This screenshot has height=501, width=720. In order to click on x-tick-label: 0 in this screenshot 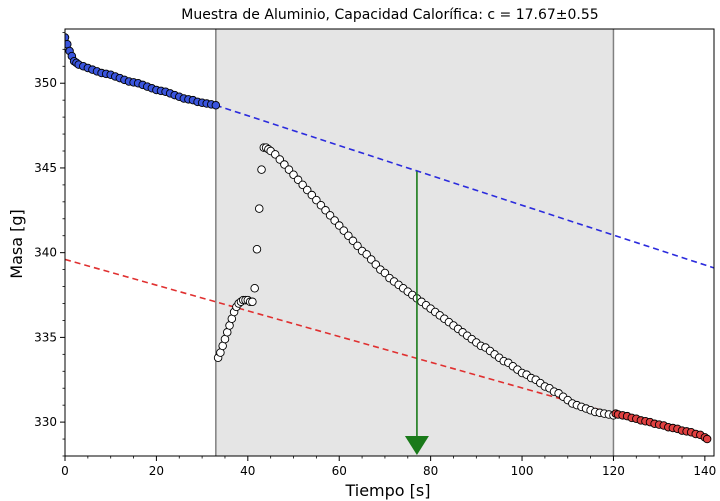, I will do `click(65, 471)`.